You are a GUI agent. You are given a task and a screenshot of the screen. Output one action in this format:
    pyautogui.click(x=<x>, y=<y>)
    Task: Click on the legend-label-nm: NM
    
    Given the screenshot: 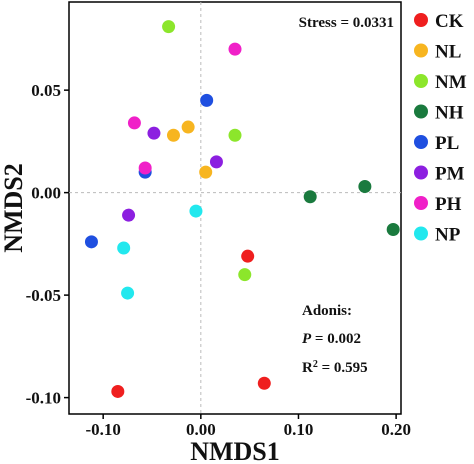 What is the action you would take?
    pyautogui.click(x=451, y=82)
    